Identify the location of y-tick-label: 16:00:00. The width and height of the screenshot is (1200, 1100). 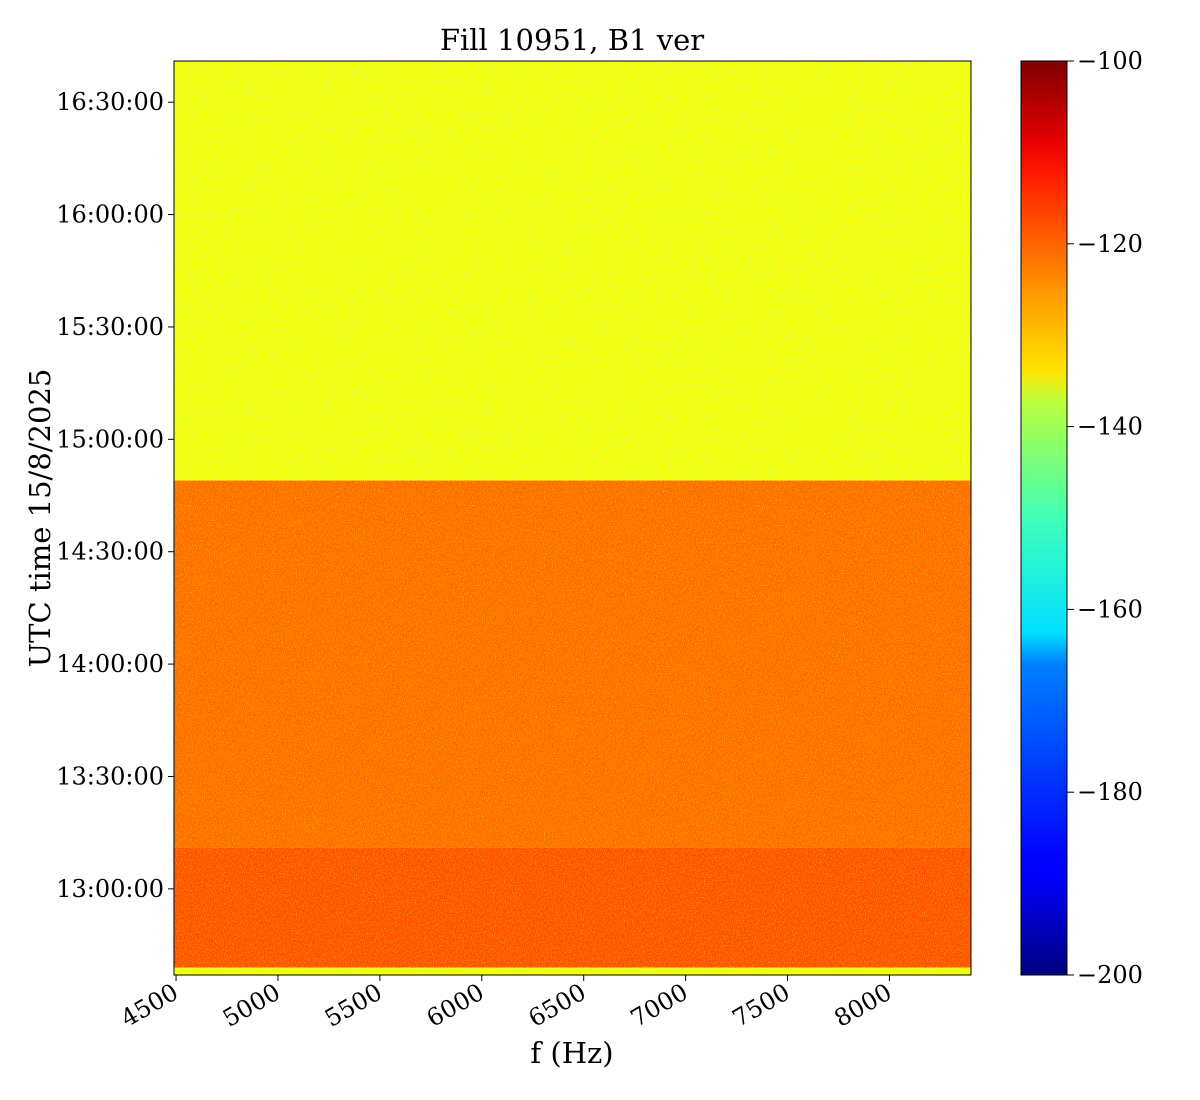
(110, 215).